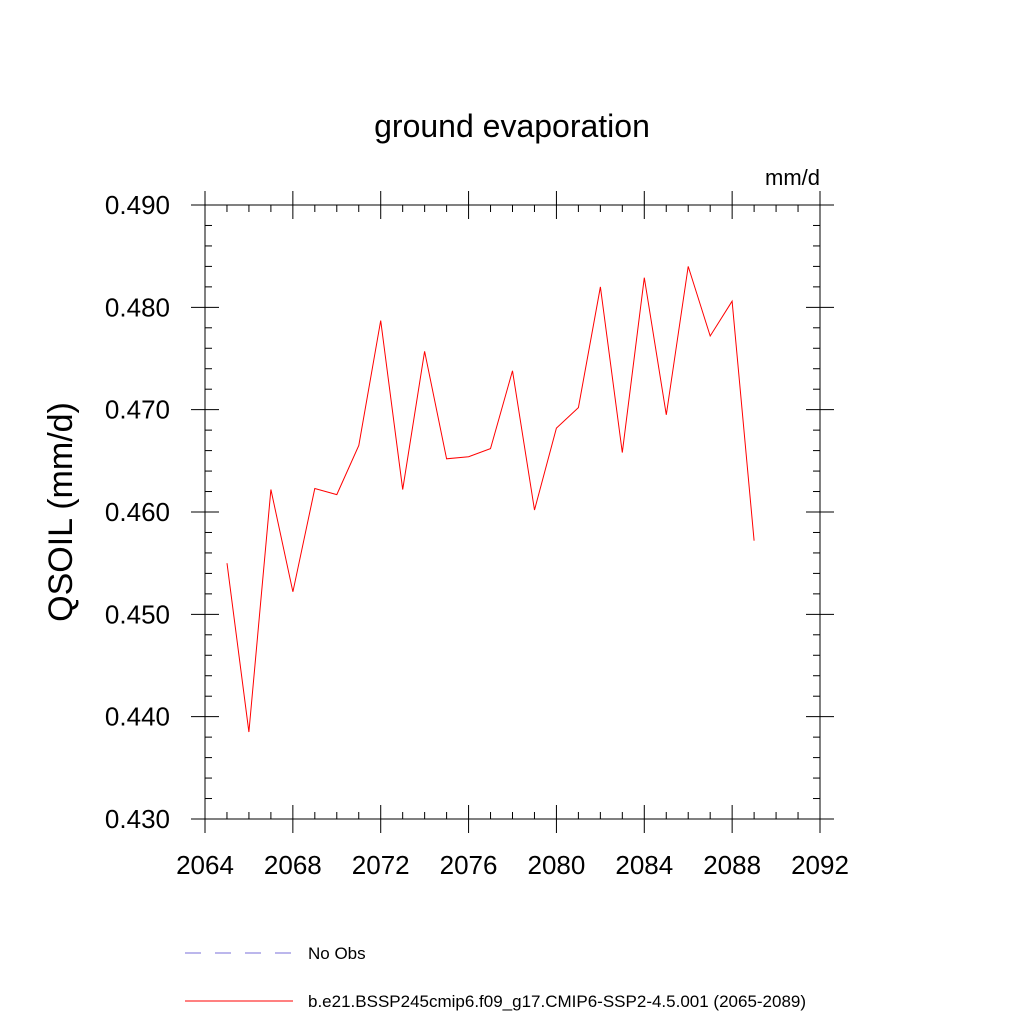  Describe the element at coordinates (820, 865) in the screenshot. I see `x-tick-label: 2092` at that location.